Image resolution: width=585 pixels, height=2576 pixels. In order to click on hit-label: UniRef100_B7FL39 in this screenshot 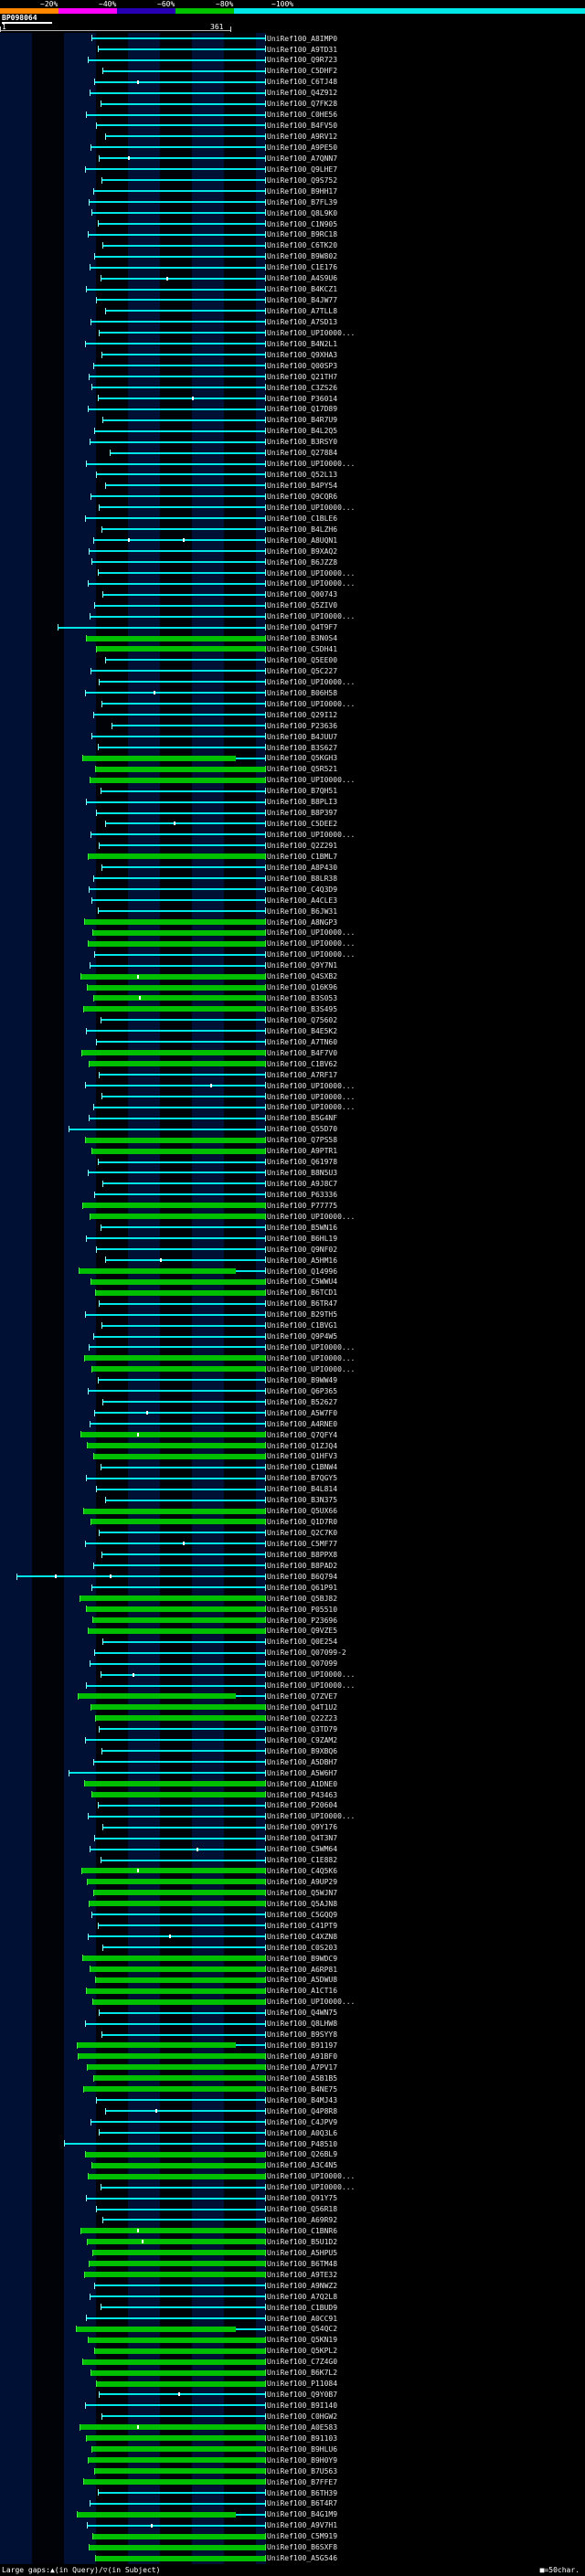, I will do `click(302, 202)`.